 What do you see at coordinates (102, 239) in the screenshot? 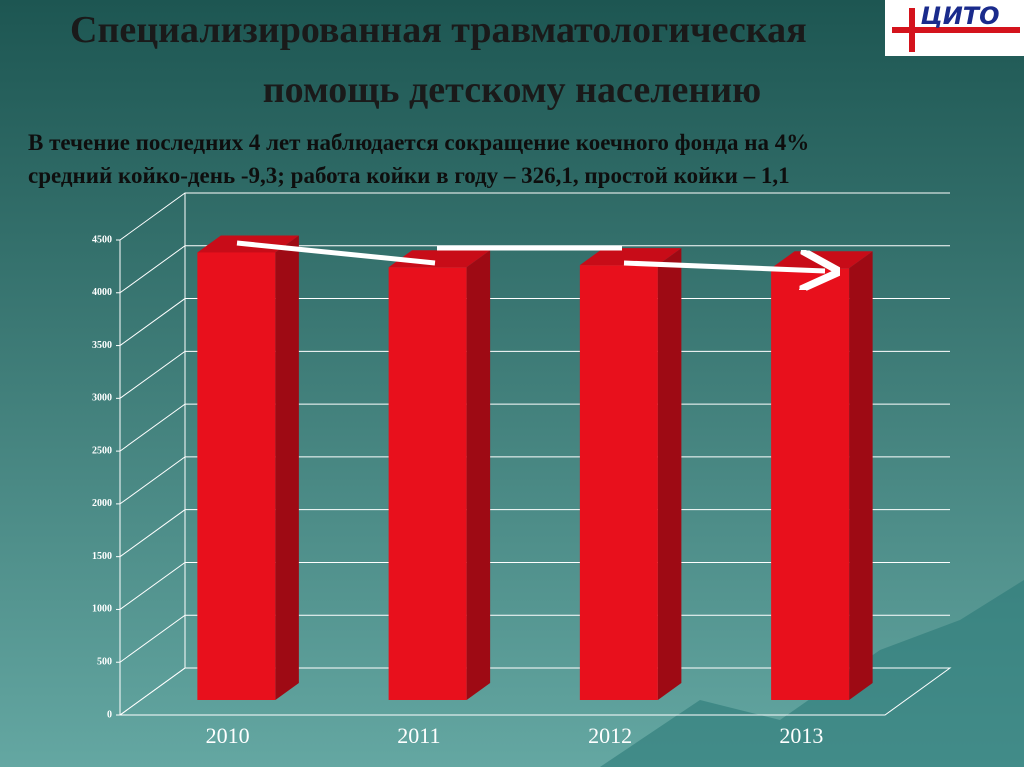
I see `y-tick-label: 4500` at bounding box center [102, 239].